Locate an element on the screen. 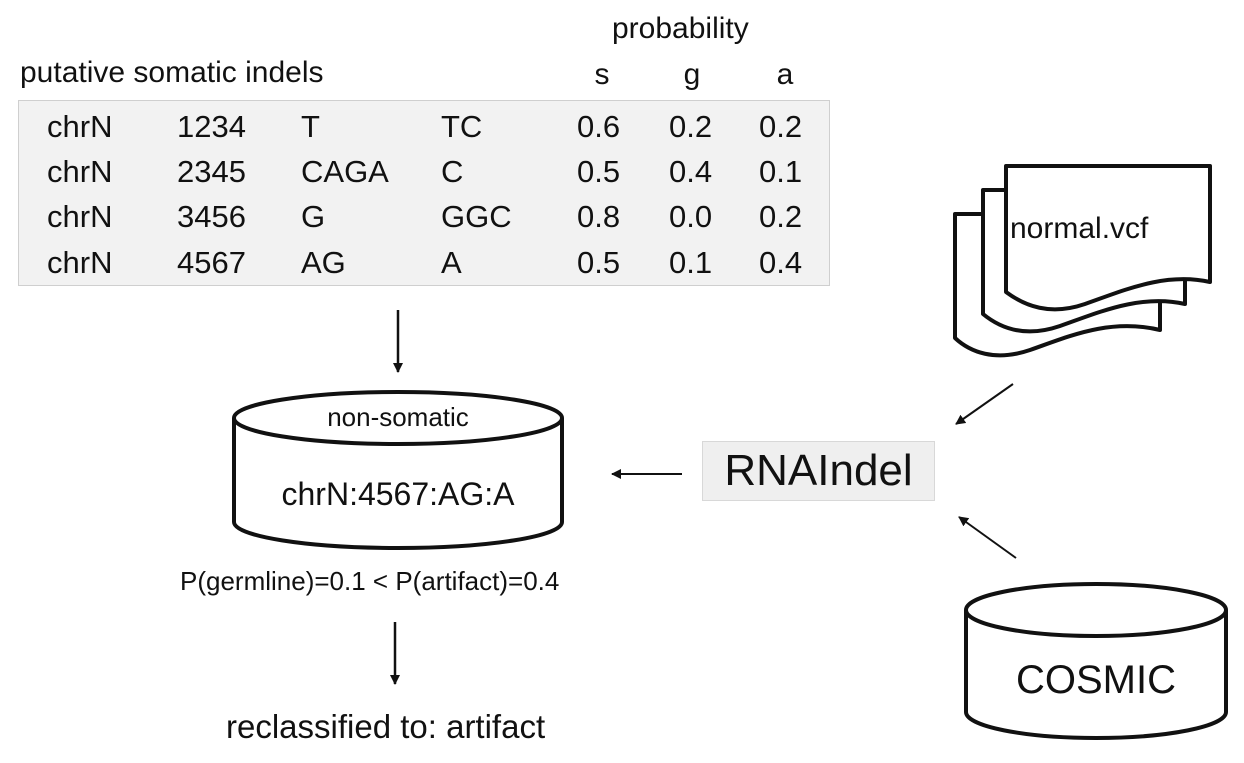 This screenshot has height=763, width=1244. cell-ref: AG is located at coordinates (323, 262).